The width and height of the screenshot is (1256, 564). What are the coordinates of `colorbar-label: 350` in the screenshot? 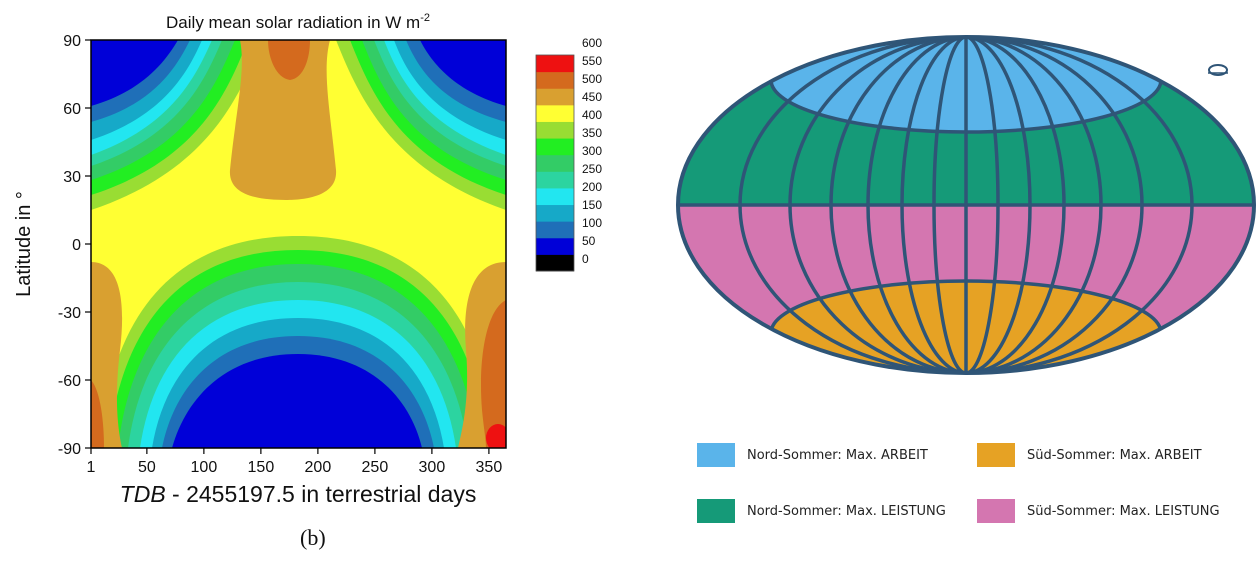 It's located at (592, 133).